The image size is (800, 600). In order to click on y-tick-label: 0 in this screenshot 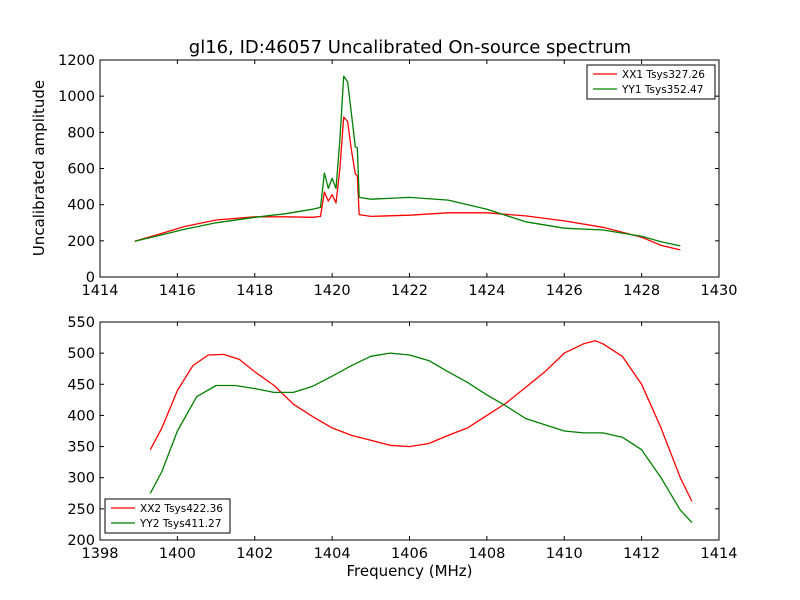, I will do `click(90, 278)`.